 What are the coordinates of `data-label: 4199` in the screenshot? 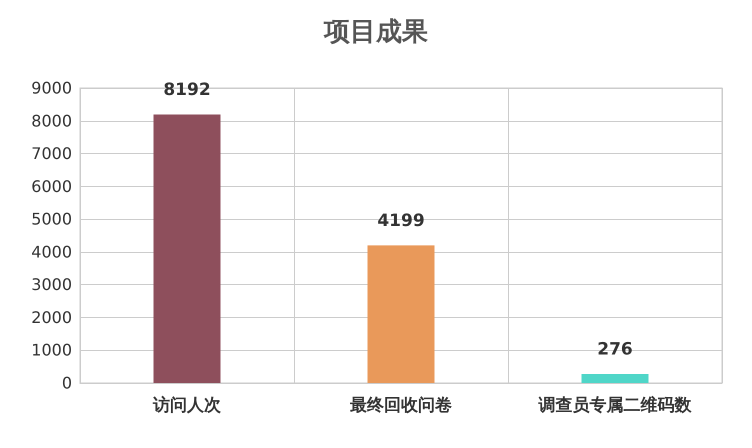 It's located at (401, 220).